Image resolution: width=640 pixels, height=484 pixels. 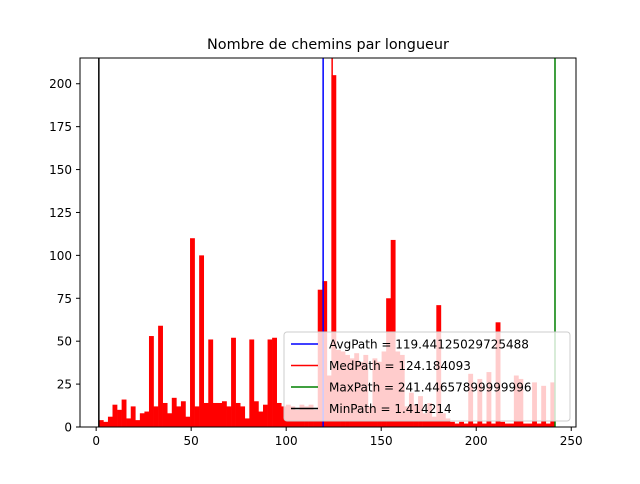 I want to click on x-tick-label: 100, so click(x=286, y=441).